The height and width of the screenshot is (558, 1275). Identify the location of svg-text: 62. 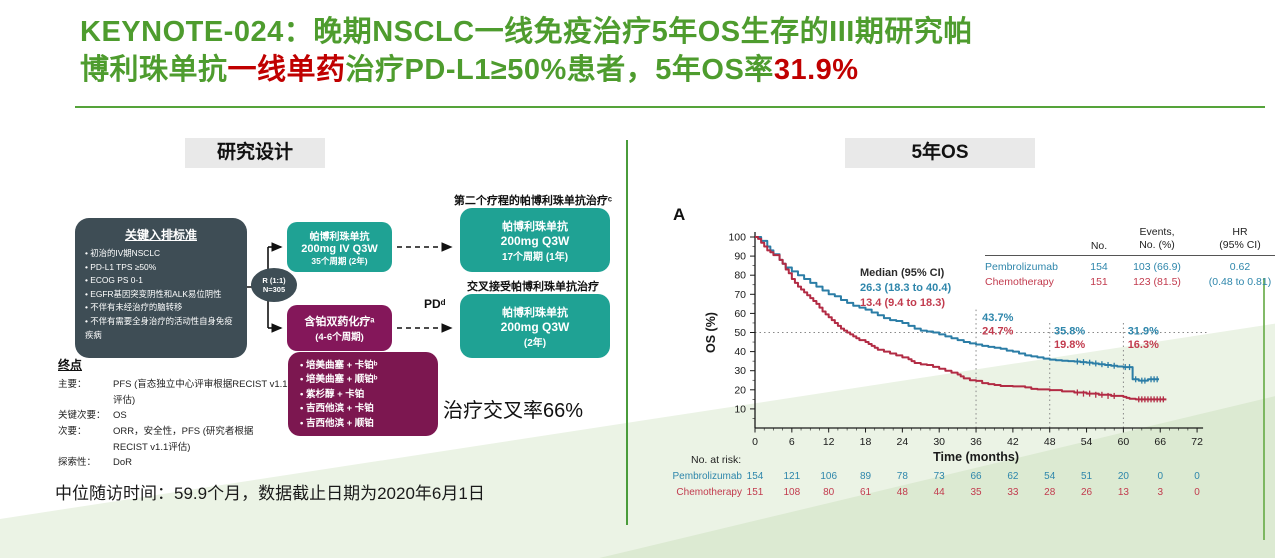
(1013, 476).